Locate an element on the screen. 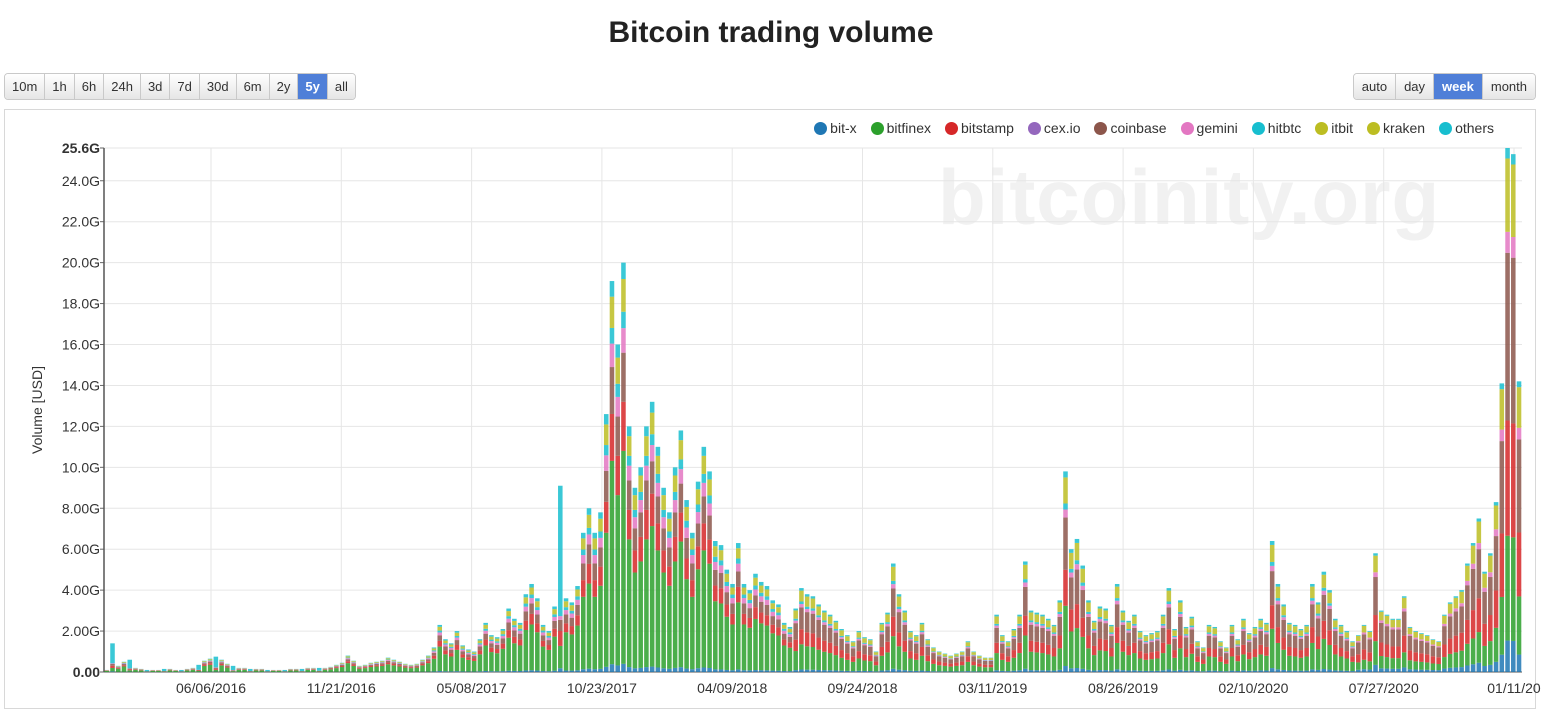 This screenshot has height=709, width=1542. legend-item-others: others is located at coordinates (1466, 128).